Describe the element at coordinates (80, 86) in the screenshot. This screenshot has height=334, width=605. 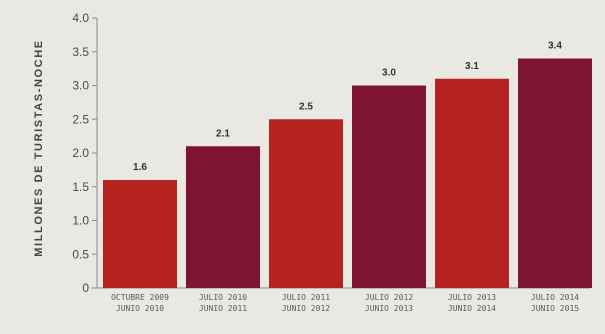
I see `y-tick-label: 3.0` at that location.